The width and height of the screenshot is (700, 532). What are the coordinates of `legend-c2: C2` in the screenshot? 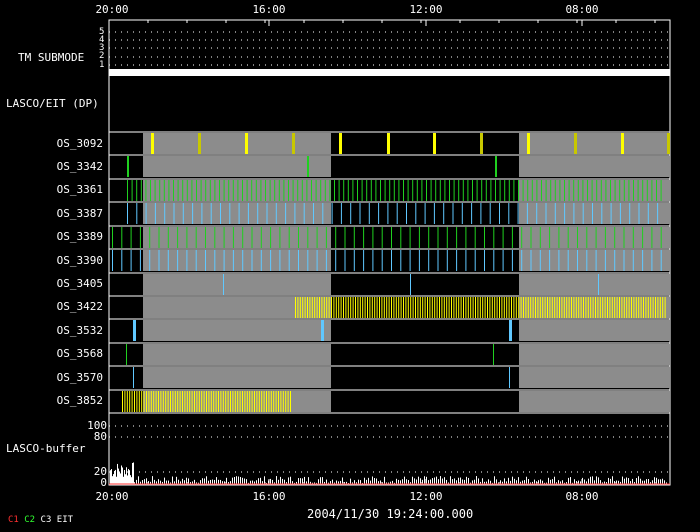 It's located at (30, 520).